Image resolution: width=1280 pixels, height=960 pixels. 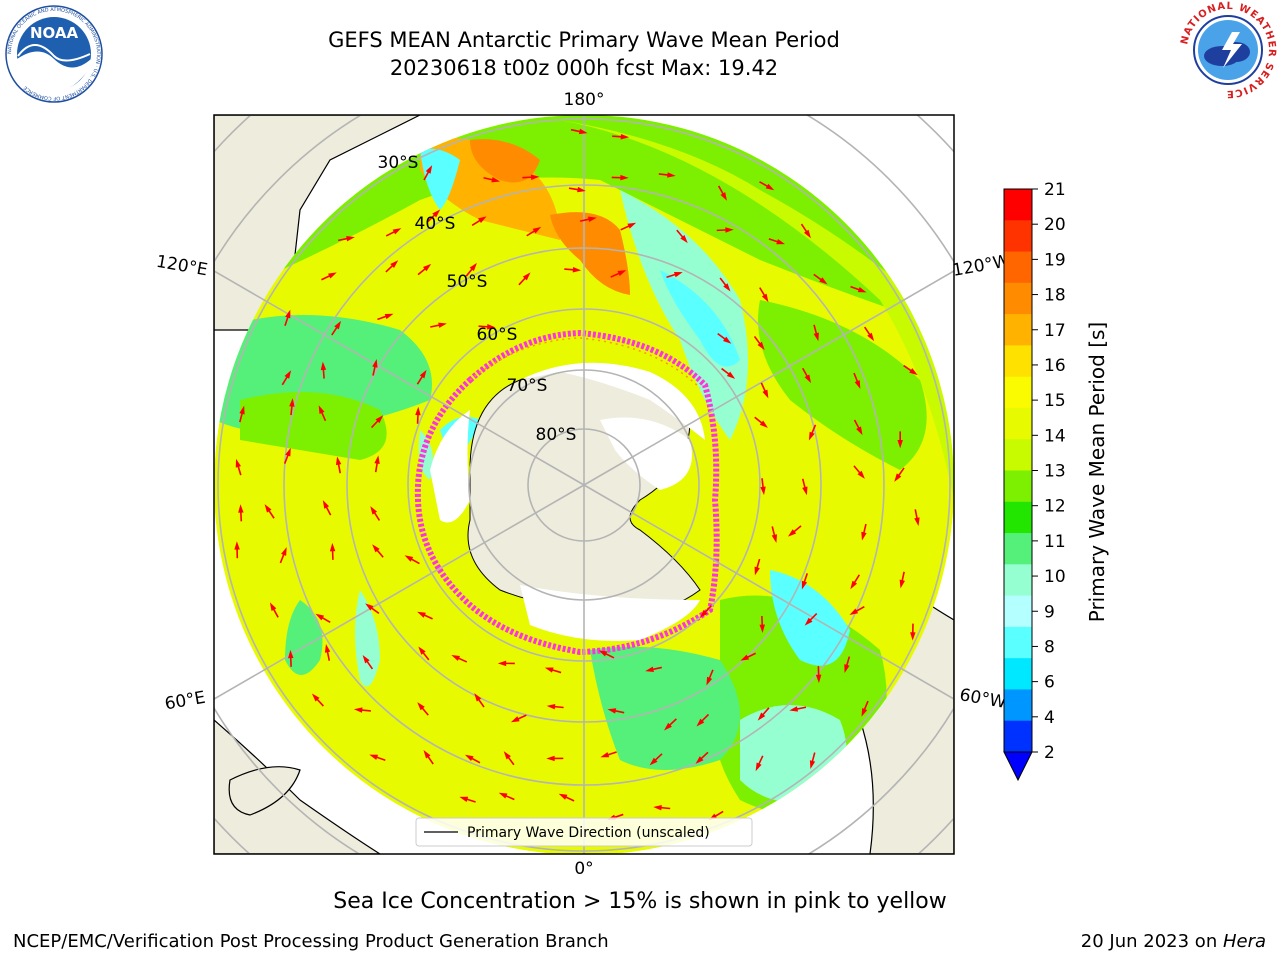 I want to click on colorbar-tick-label: 10, so click(x=1055, y=577).